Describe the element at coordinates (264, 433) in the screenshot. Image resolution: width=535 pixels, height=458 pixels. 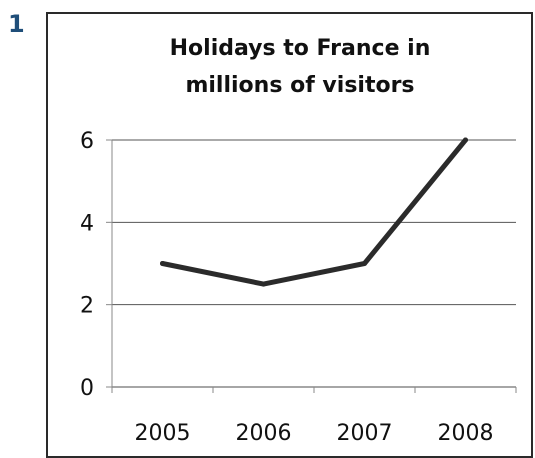
I see `x-tick-label: 2006` at that location.